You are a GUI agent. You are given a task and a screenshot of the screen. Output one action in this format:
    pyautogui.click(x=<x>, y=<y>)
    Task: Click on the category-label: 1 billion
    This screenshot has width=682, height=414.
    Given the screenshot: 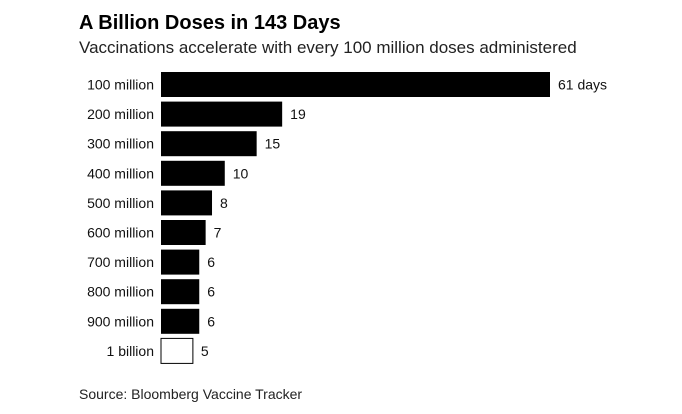 What is the action you would take?
    pyautogui.click(x=130, y=351)
    